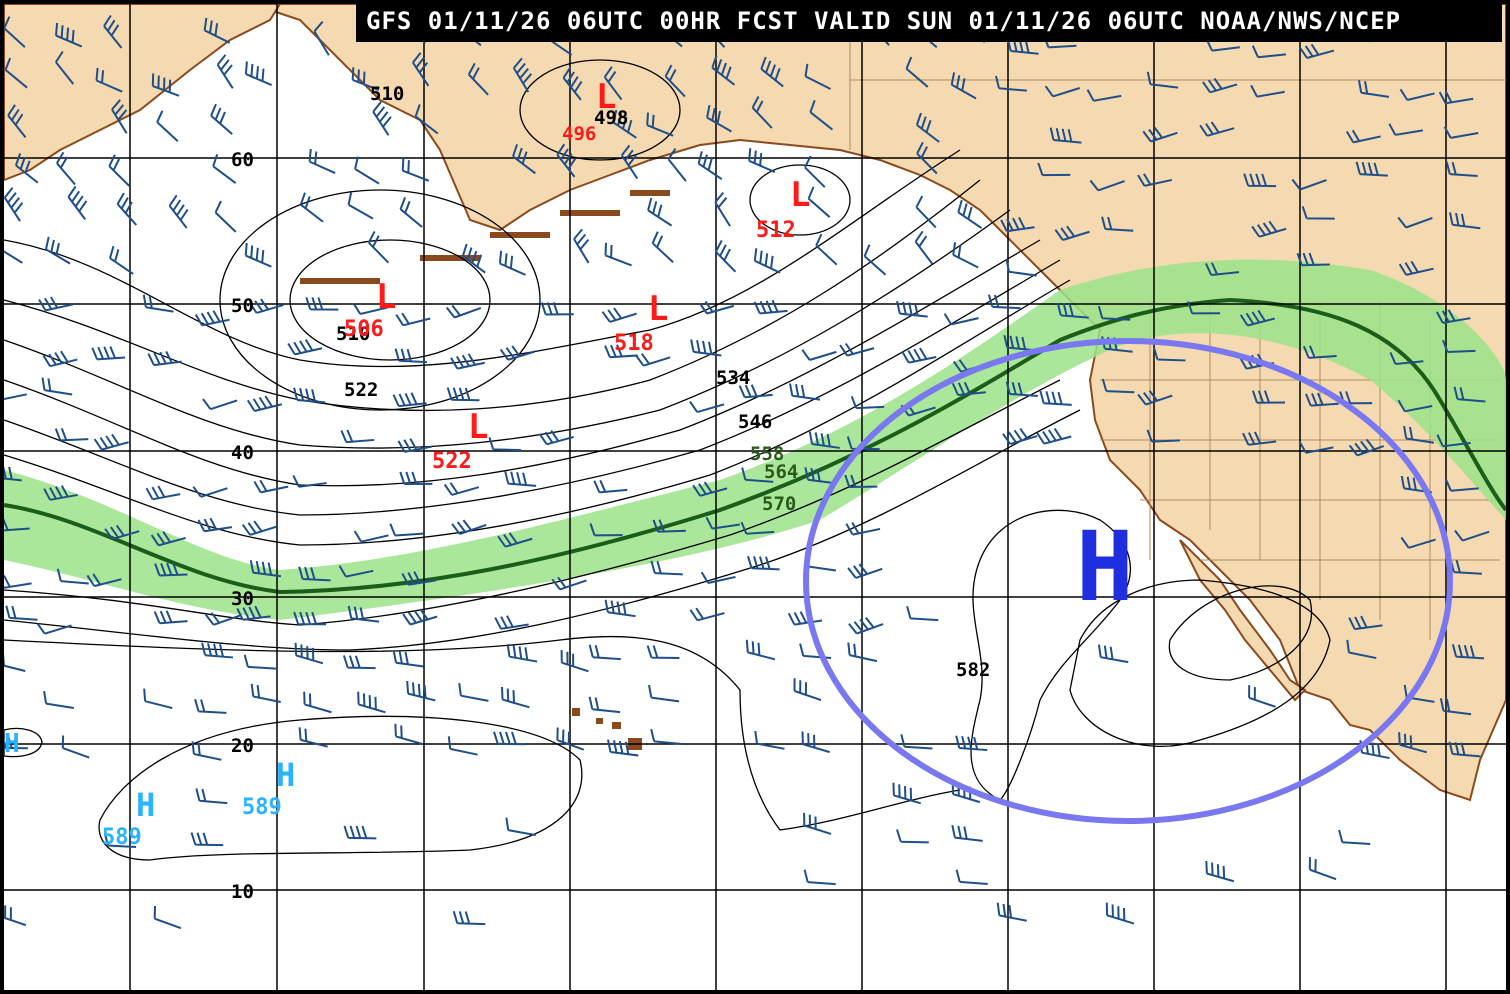 This screenshot has width=1510, height=994. What do you see at coordinates (353, 334) in the screenshot?
I see `contour-label: 510` at bounding box center [353, 334].